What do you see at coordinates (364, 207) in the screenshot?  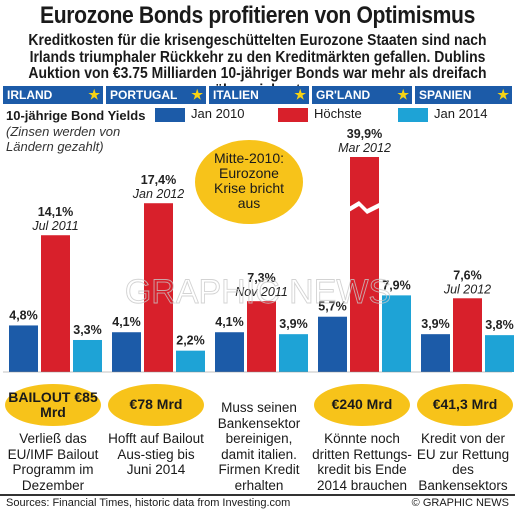 I see `axis-break-mark` at bounding box center [364, 207].